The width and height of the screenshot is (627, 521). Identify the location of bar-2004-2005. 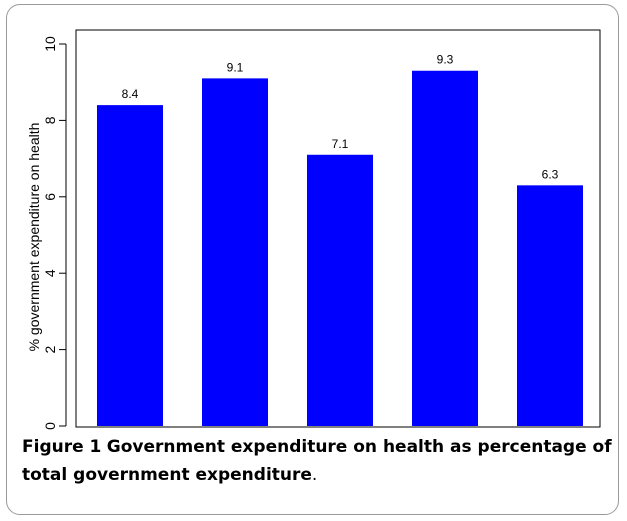
(445, 248).